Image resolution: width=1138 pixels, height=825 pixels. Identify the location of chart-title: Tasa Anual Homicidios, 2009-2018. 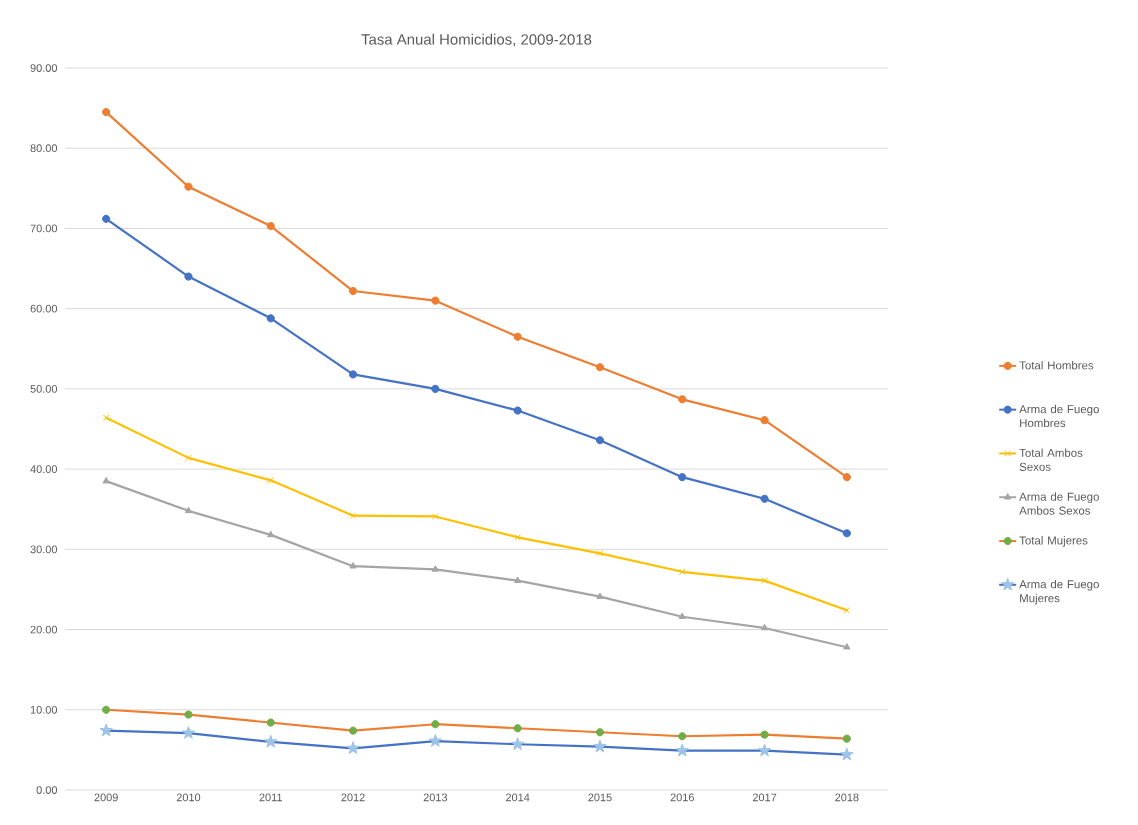
(476, 40).